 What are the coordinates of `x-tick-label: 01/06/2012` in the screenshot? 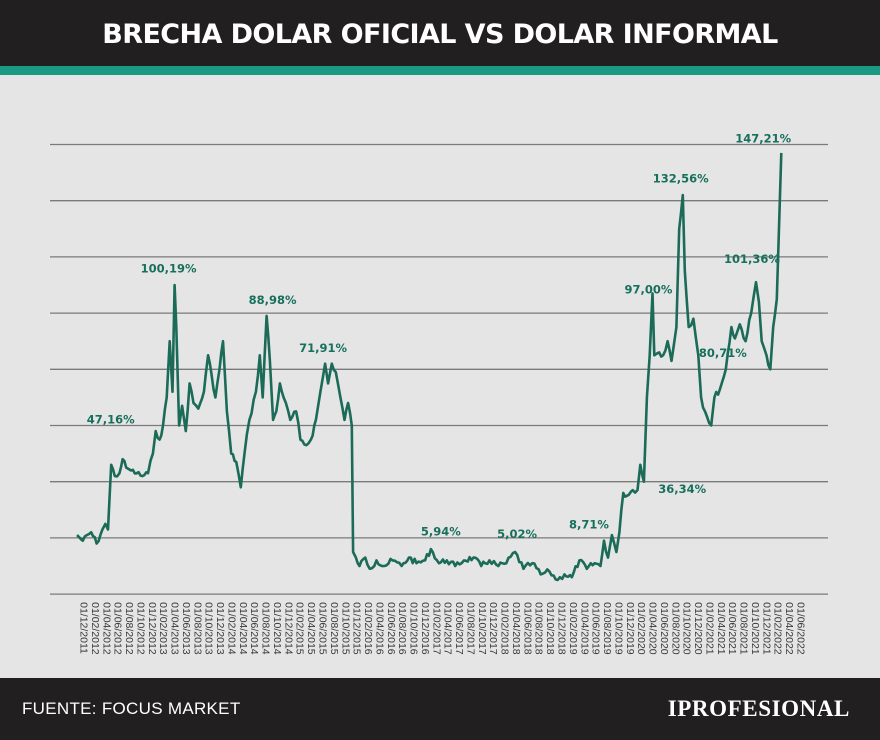 It's located at (118, 628).